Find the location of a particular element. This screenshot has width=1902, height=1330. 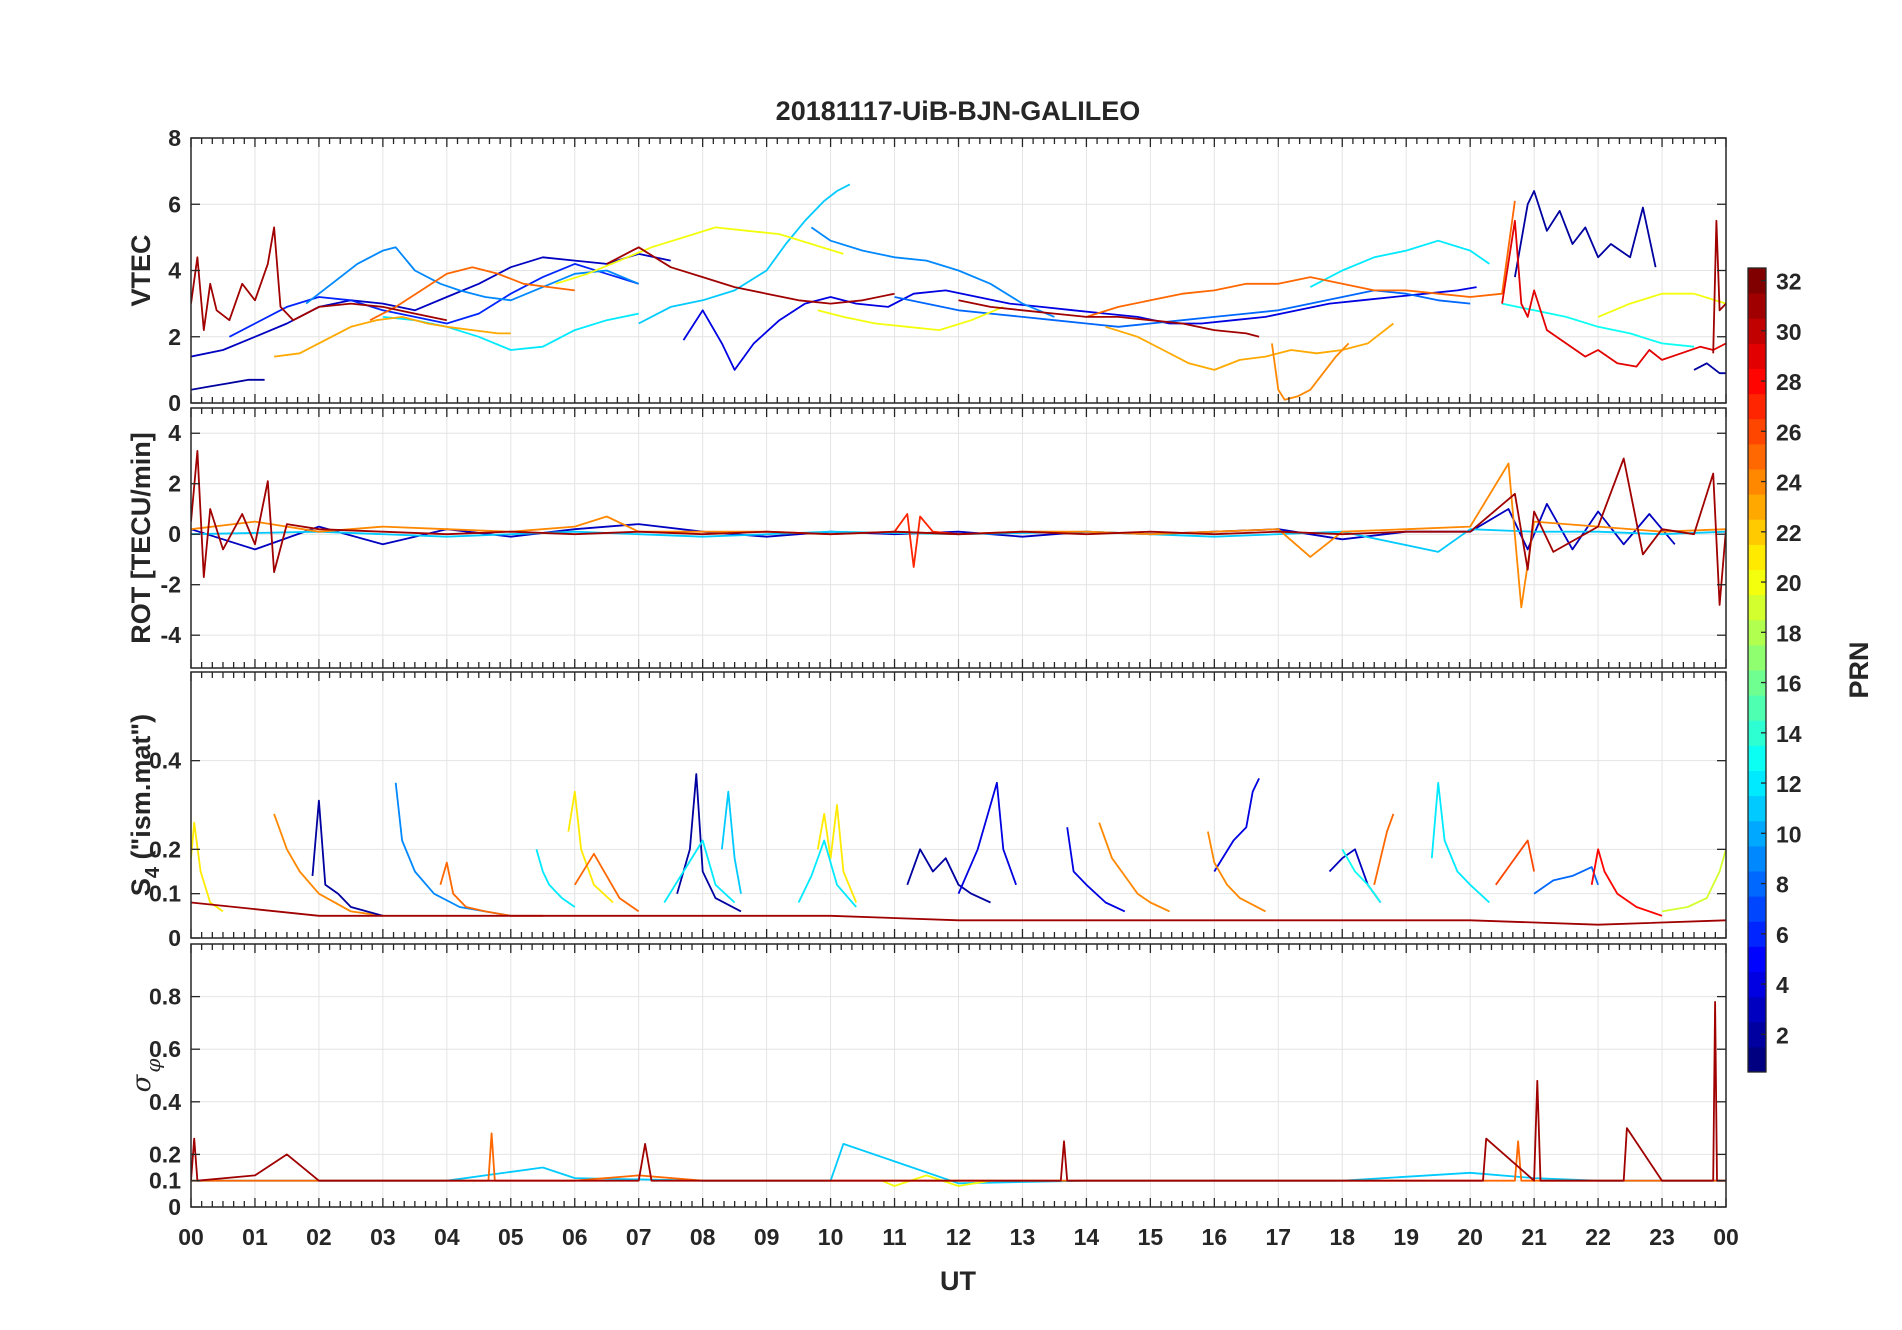

x-tick-label: 12 is located at coordinates (959, 1237).